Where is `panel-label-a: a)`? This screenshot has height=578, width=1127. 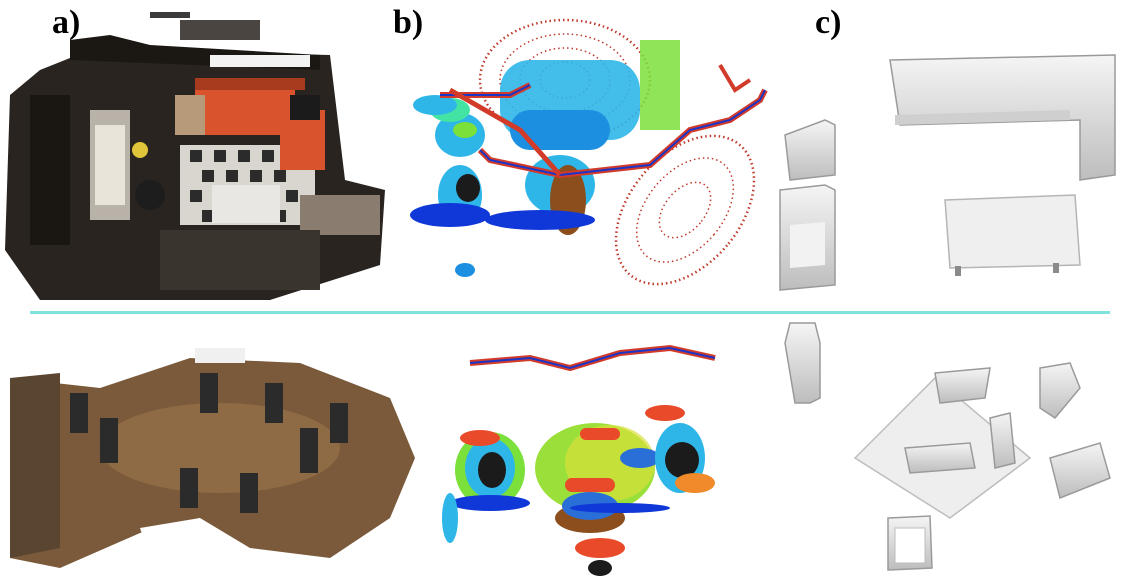 panel-label-a: a) is located at coordinates (66, 22).